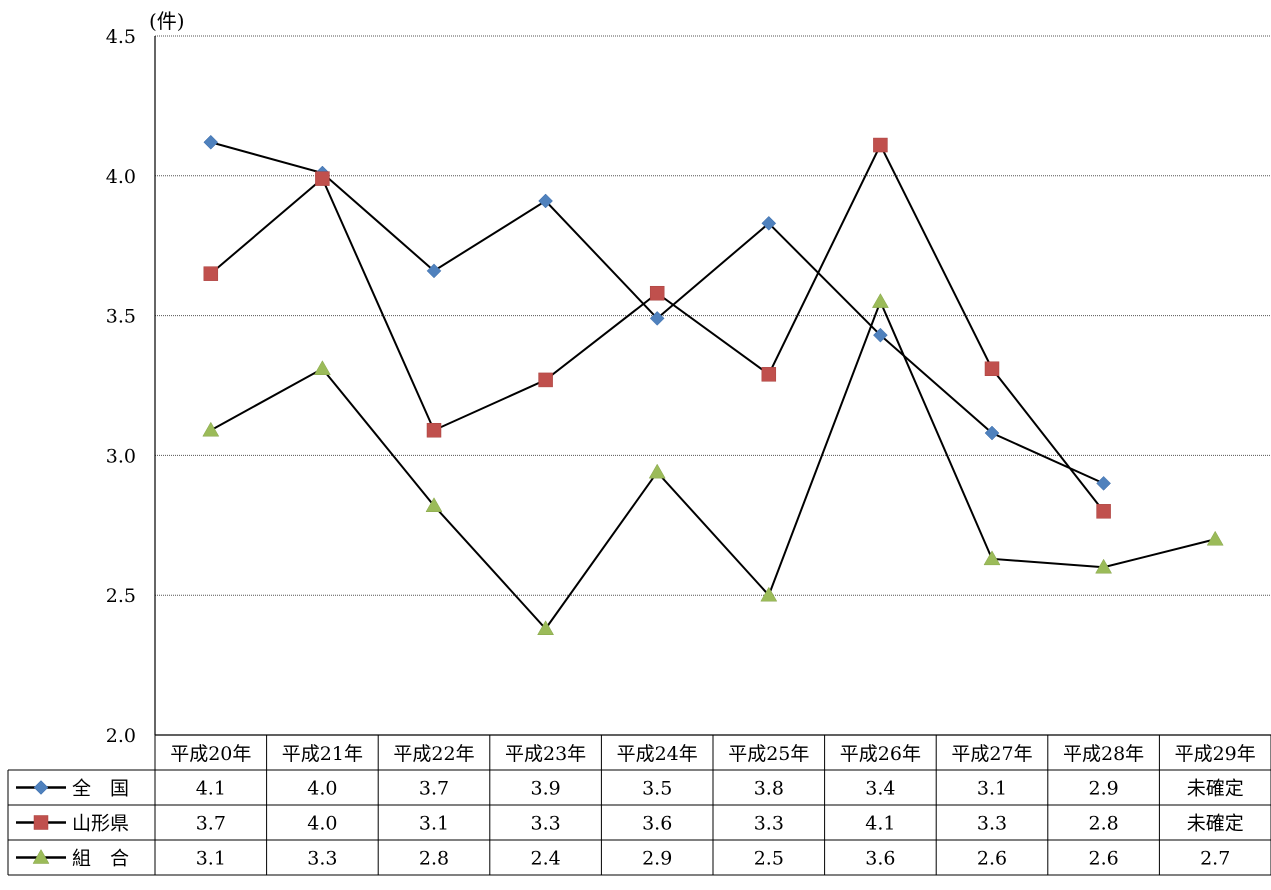  Describe the element at coordinates (433, 754) in the screenshot. I see `x-tick-label: 平成22年` at that location.